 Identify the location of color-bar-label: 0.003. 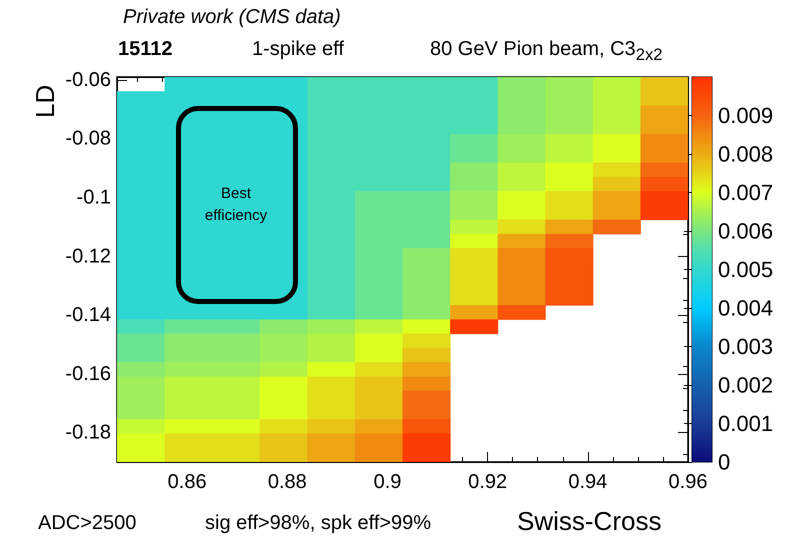
(746, 346).